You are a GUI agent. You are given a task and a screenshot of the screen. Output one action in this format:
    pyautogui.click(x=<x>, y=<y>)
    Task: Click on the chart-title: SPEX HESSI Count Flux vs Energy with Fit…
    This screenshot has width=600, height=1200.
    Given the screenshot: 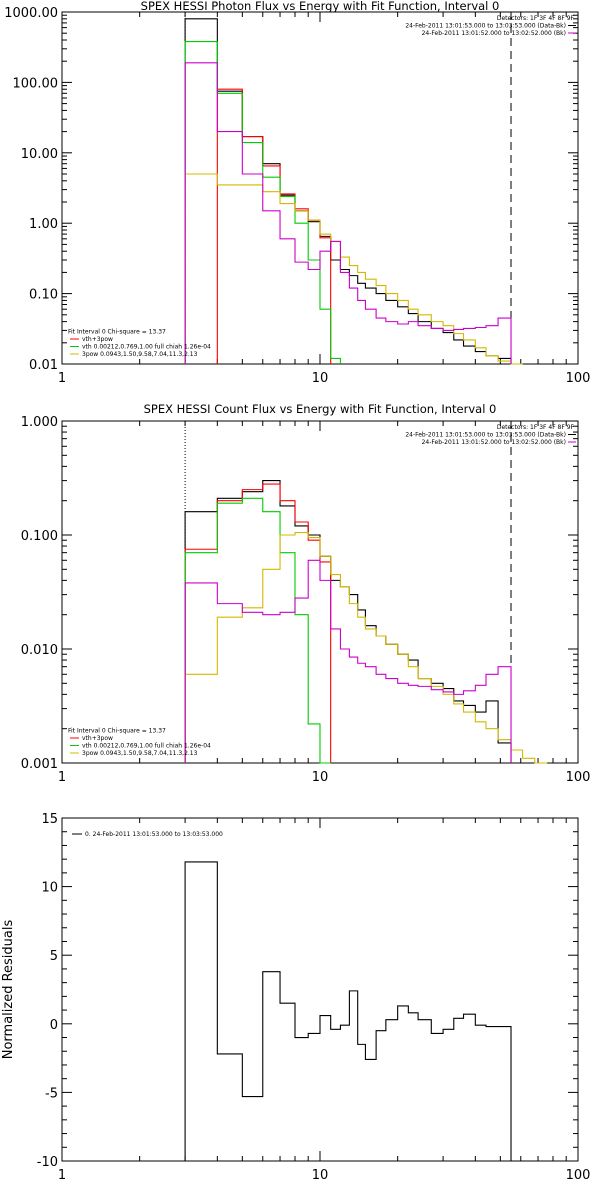 What is the action you would take?
    pyautogui.click(x=320, y=409)
    